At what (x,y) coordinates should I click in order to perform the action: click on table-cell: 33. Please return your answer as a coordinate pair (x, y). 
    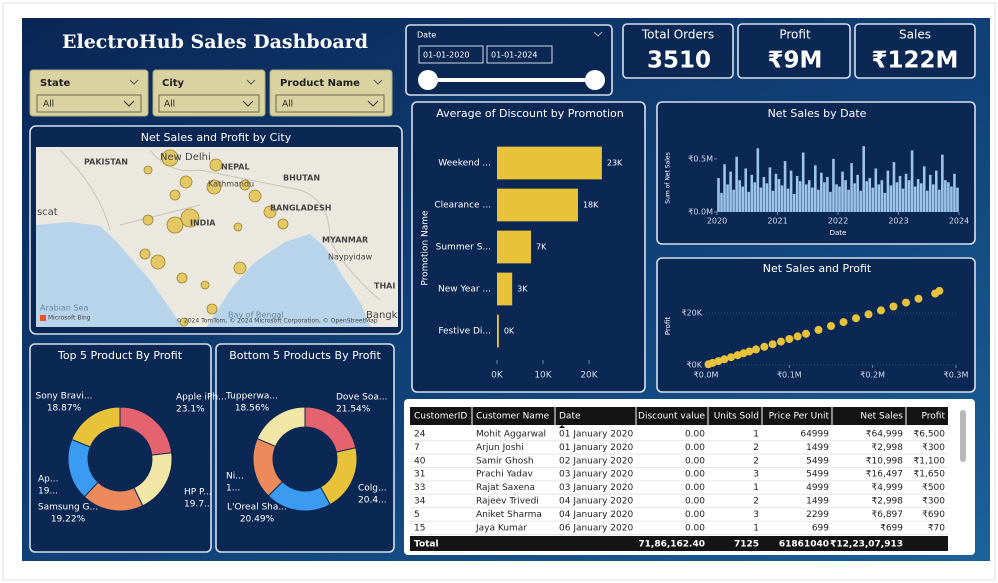
    Looking at the image, I should click on (419, 488).